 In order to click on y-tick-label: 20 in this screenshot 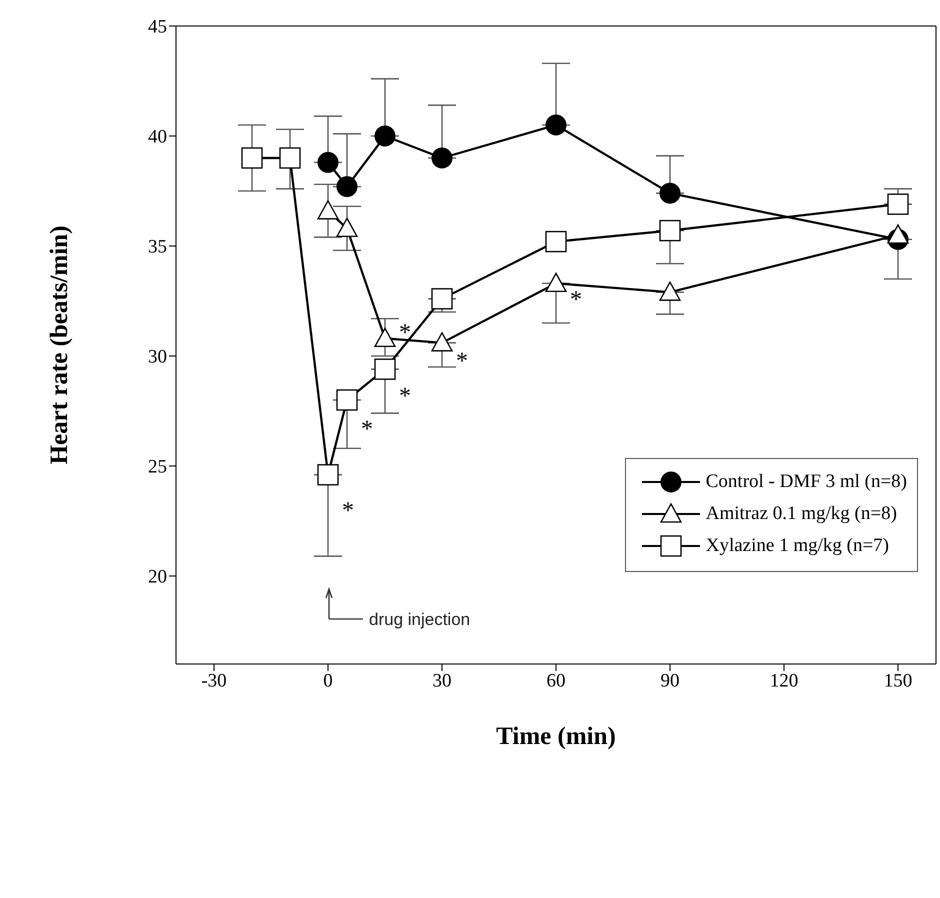, I will do `click(157, 577)`.